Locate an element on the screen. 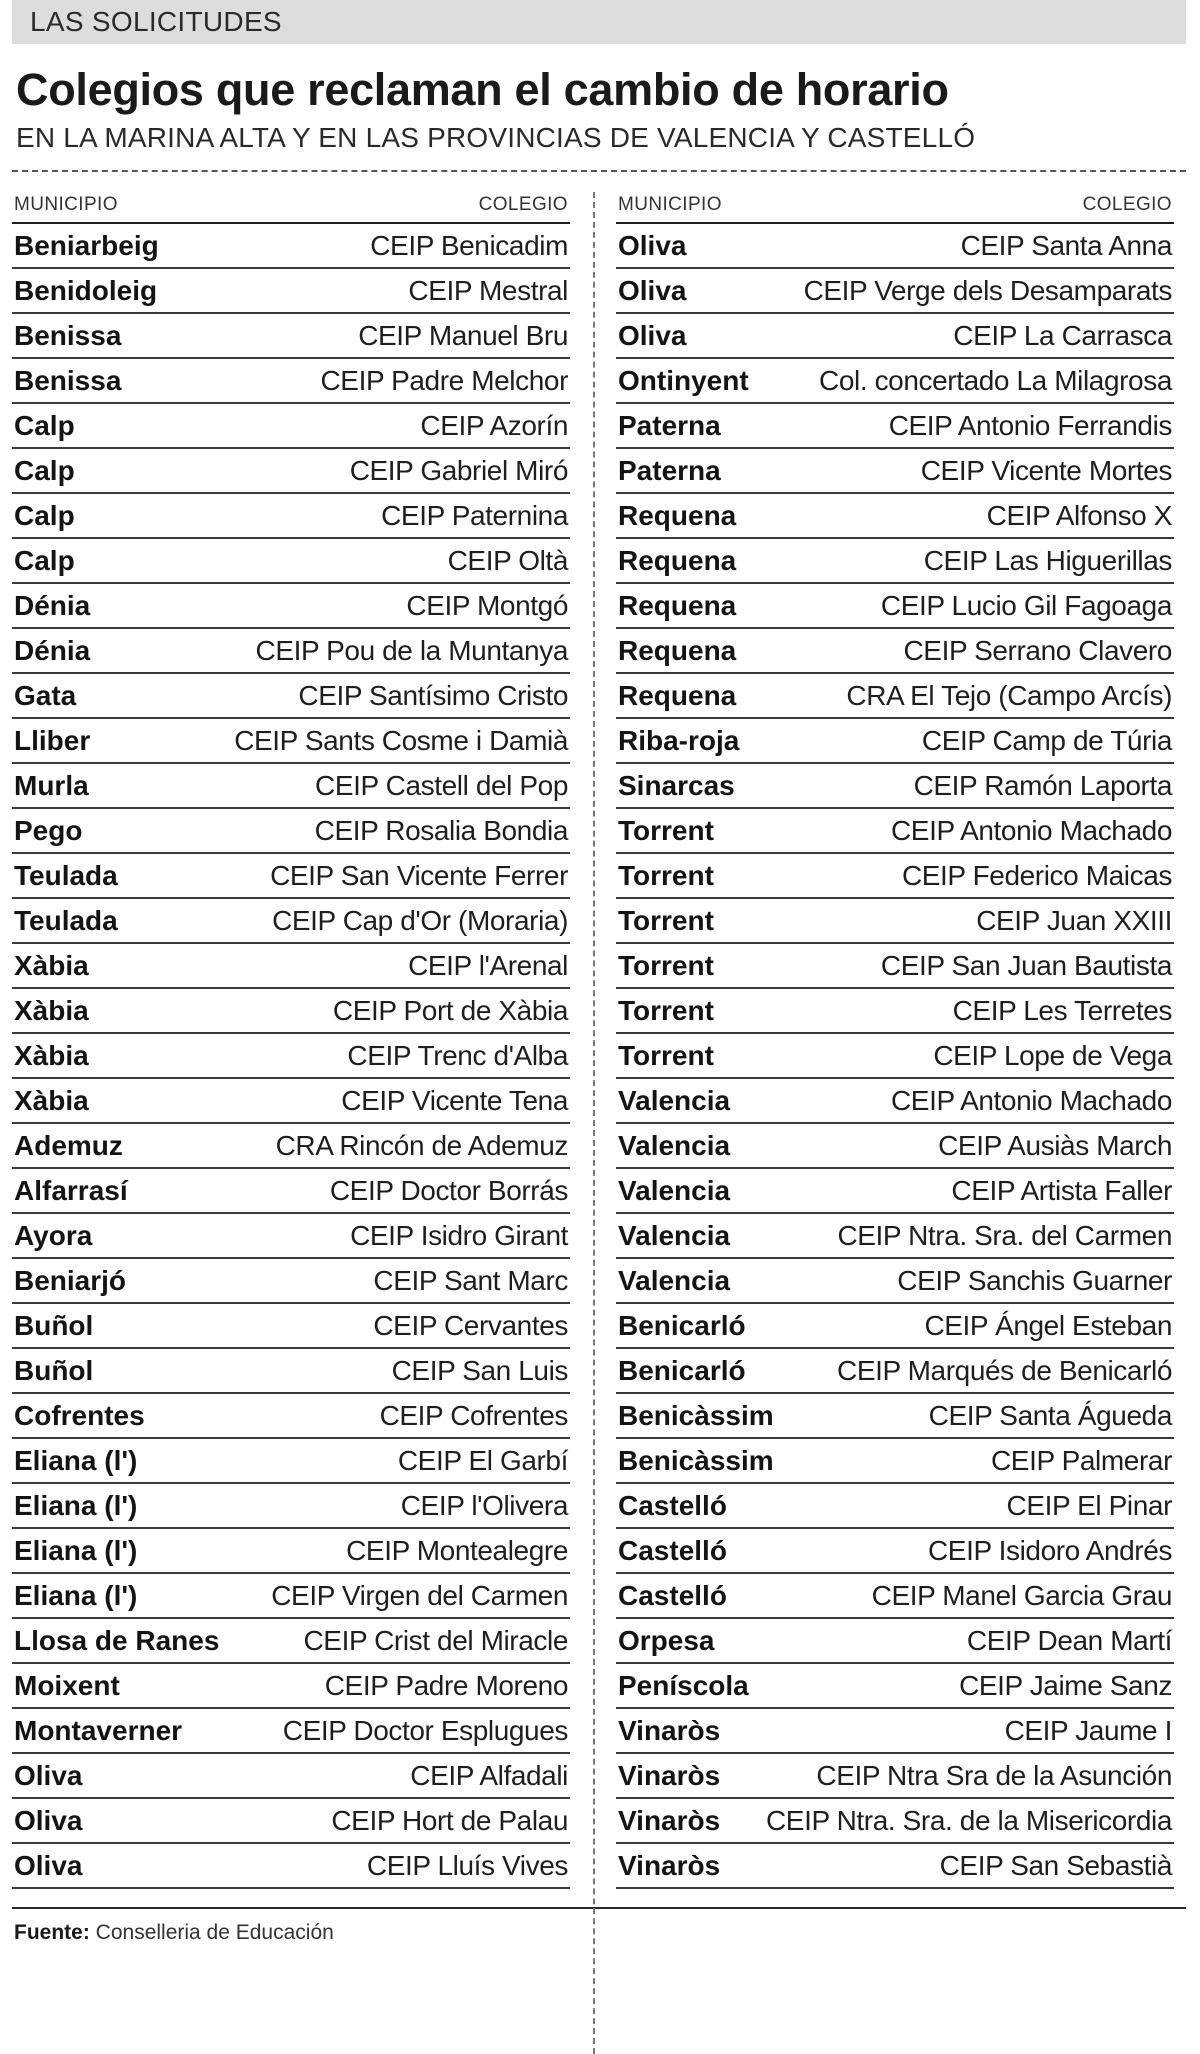 The height and width of the screenshot is (2054, 1200). table-row: Vinaròs CEIP San Sebastià is located at coordinates (895, 1866).